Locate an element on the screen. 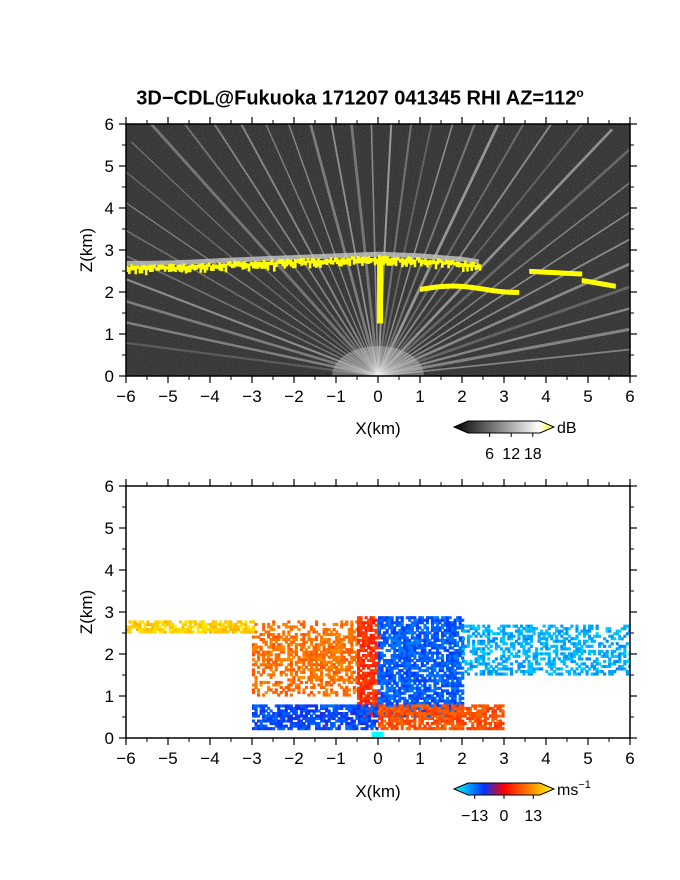 The width and height of the screenshot is (680, 880). x-tick-label: −1 is located at coordinates (335, 758).